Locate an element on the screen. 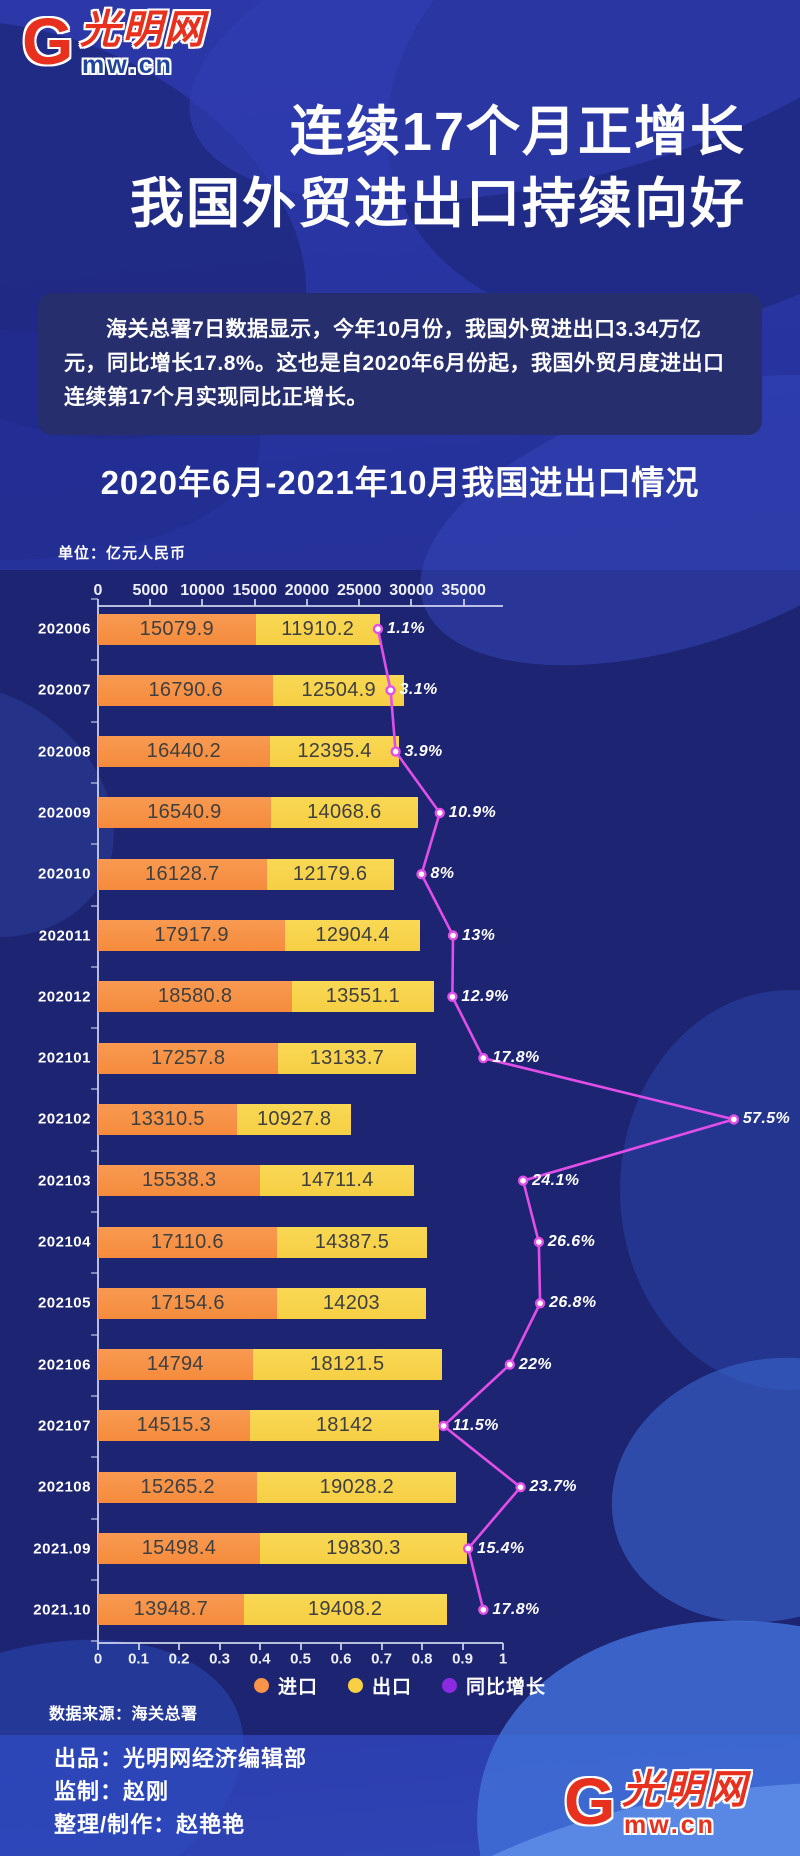  legend-item-export: 出口 is located at coordinates (379, 1685).